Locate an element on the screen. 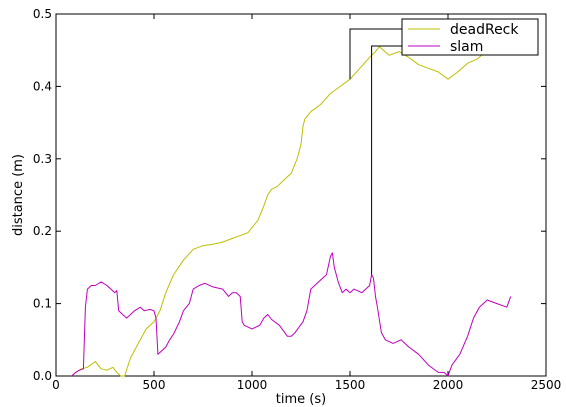 This screenshot has height=407, width=566. x-tick-label: 0 is located at coordinates (56, 385).